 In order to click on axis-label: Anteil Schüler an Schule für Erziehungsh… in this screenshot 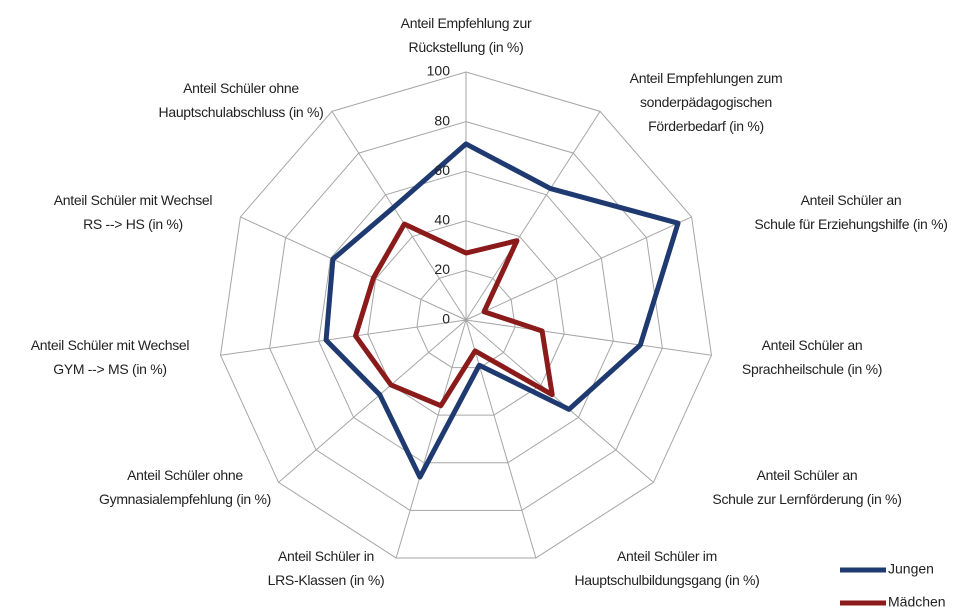, I will do `click(851, 212)`.